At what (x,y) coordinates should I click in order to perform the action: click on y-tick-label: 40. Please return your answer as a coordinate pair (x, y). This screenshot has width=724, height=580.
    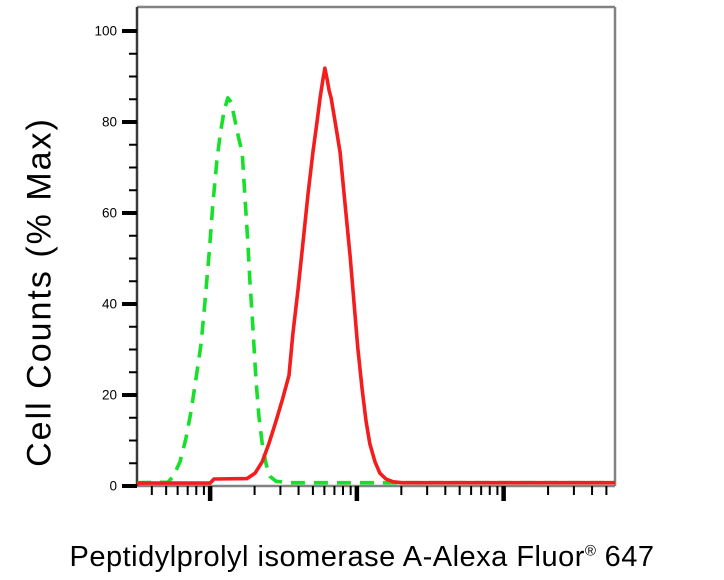
    Looking at the image, I should click on (109, 304).